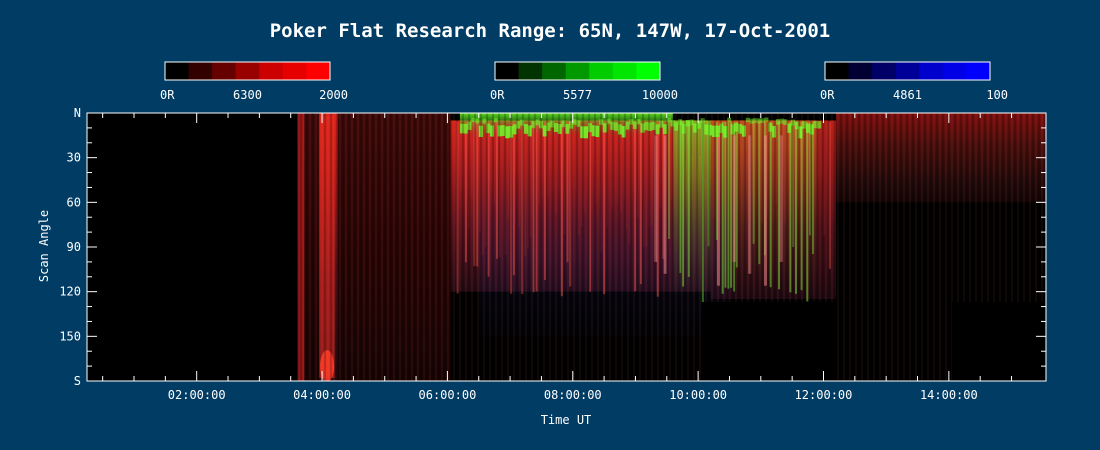 The height and width of the screenshot is (450, 1100). What do you see at coordinates (197, 395) in the screenshot?
I see `x-tick-label: 02:00:00` at bounding box center [197, 395].